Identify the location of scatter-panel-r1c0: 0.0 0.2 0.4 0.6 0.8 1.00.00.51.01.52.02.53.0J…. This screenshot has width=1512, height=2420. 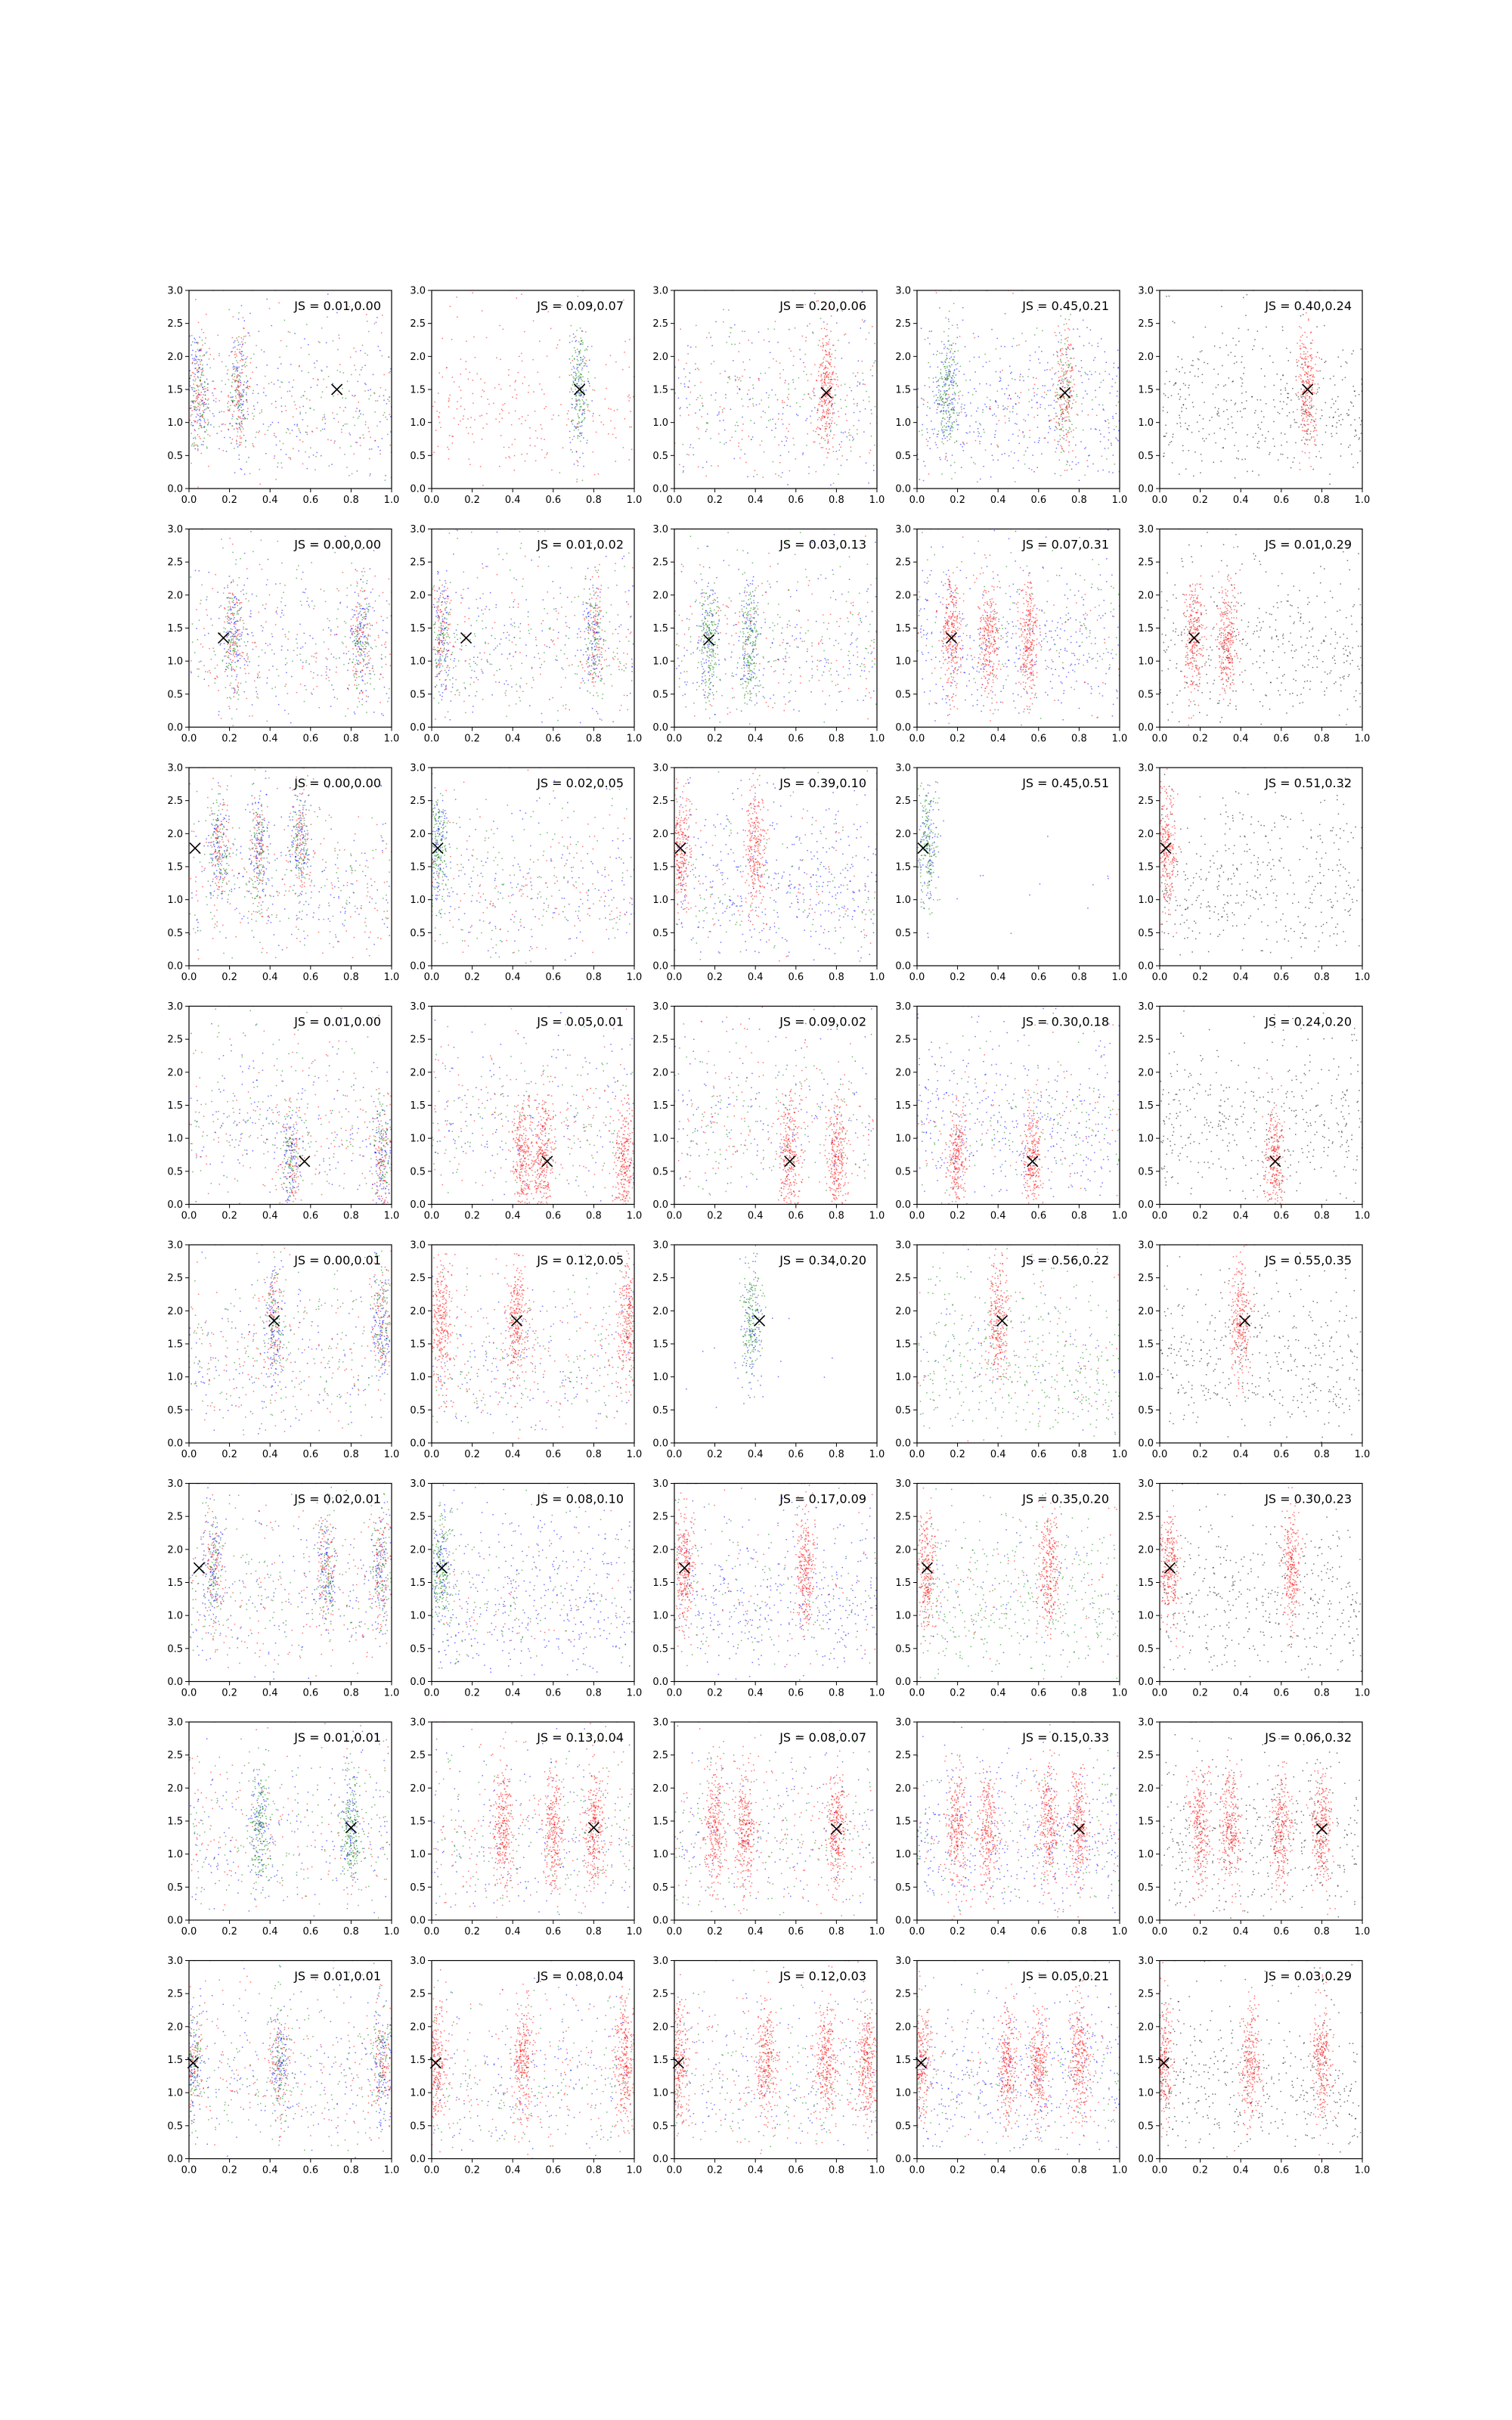
(283, 634).